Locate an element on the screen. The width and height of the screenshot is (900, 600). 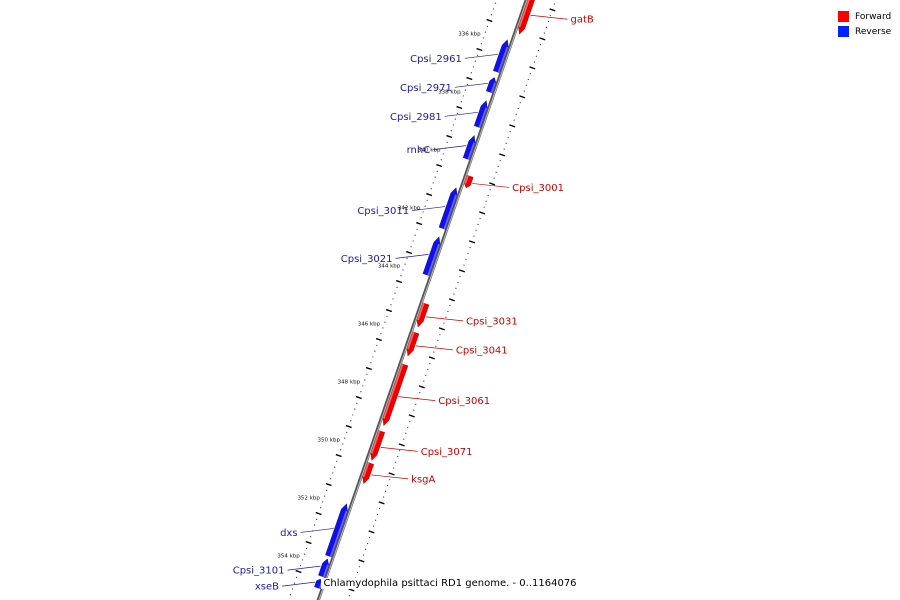
gene-label: Cpsi_3101 is located at coordinates (259, 571).